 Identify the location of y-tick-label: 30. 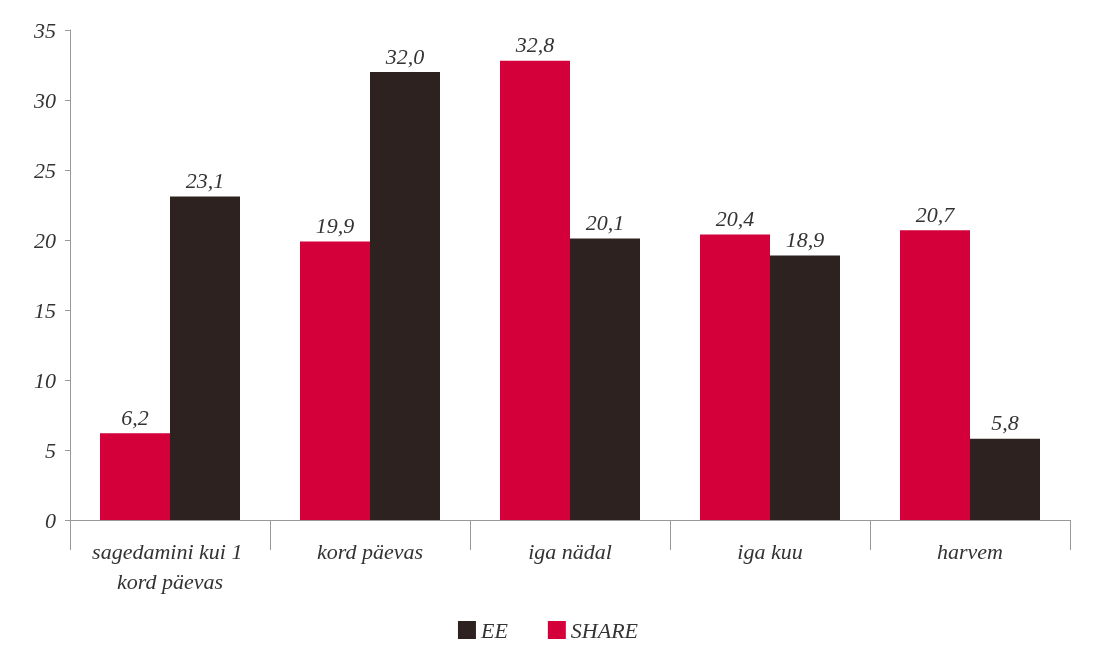
(44, 100).